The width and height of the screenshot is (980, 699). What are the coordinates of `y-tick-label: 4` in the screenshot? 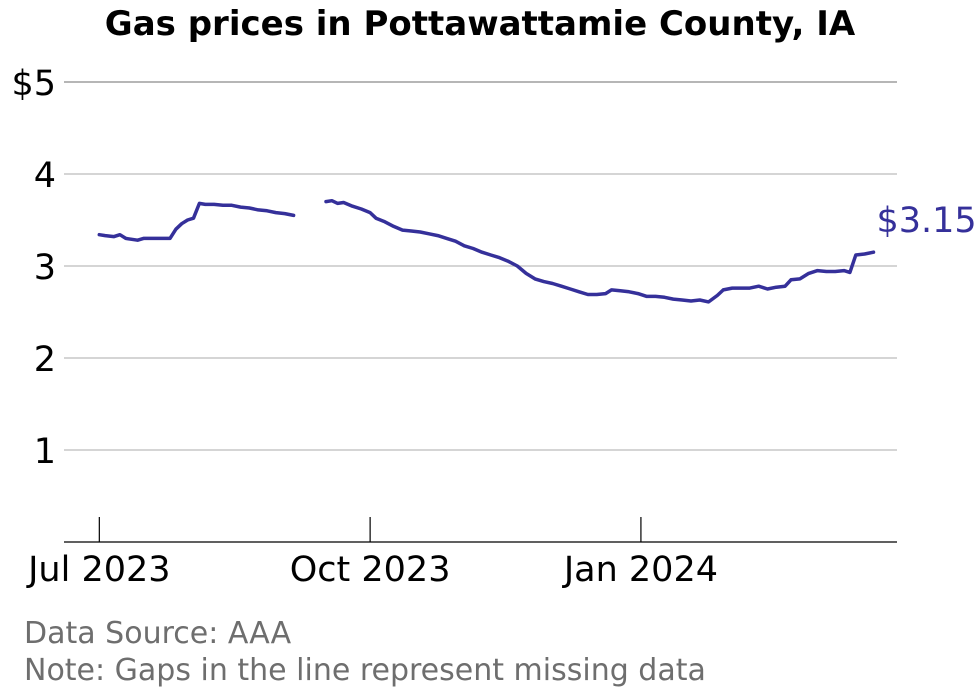 It's located at (45, 176).